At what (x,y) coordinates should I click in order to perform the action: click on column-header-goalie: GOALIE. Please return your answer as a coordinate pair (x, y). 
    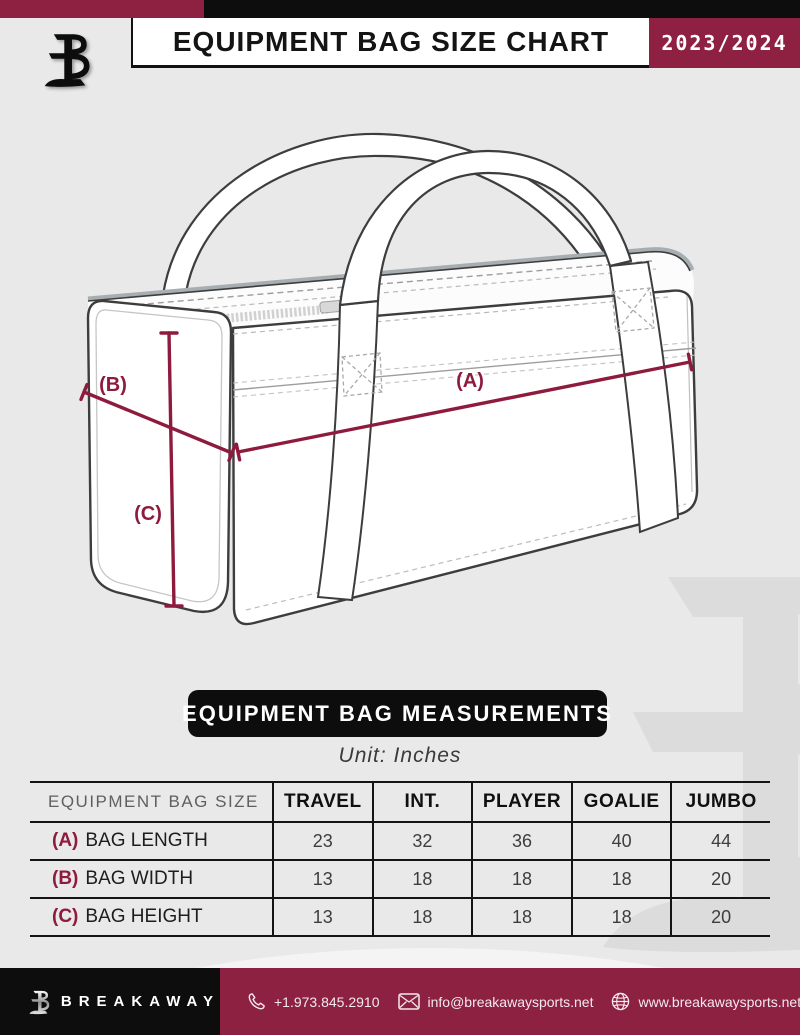
    Looking at the image, I should click on (620, 803).